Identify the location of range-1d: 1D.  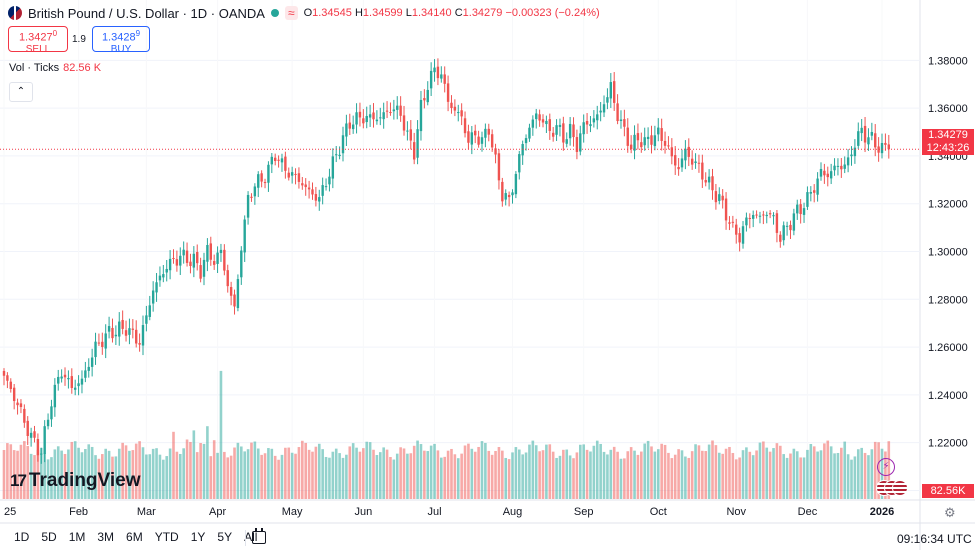
(22, 537).